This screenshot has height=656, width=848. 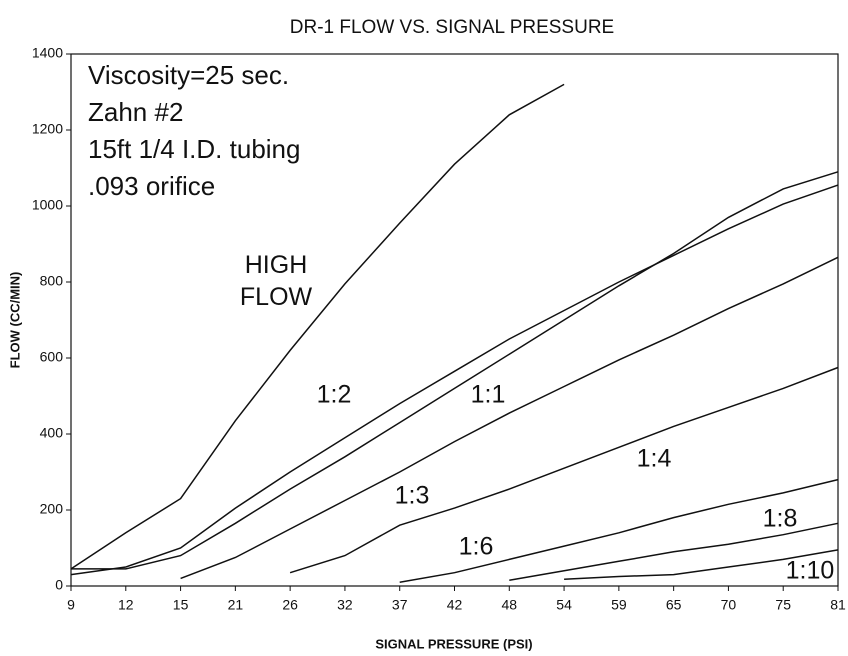 What do you see at coordinates (412, 496) in the screenshot?
I see `series-label: 1:3` at bounding box center [412, 496].